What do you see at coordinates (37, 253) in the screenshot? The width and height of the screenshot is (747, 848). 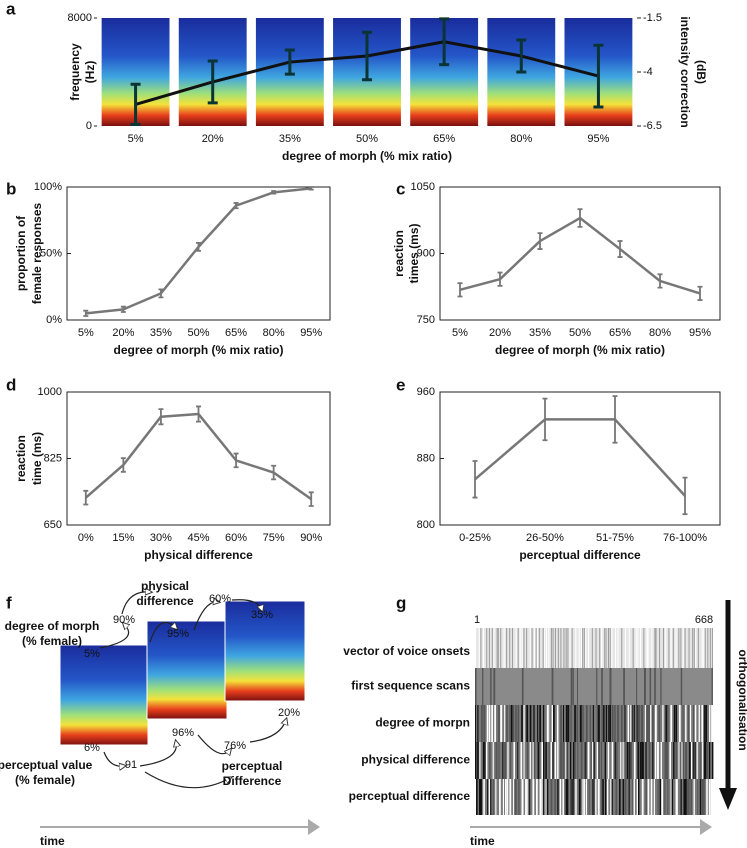 I see `y-axis-label: female responses` at bounding box center [37, 253].